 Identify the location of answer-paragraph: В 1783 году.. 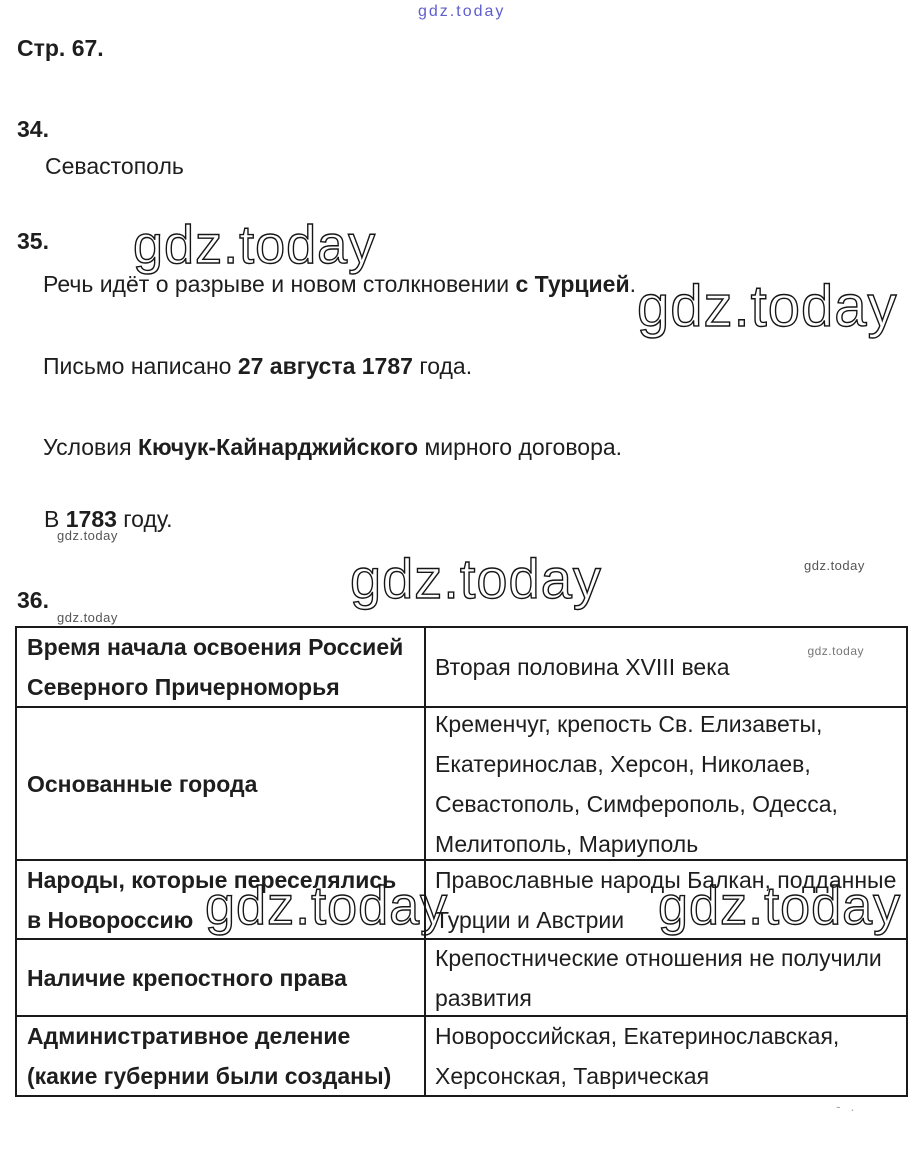
(108, 519).